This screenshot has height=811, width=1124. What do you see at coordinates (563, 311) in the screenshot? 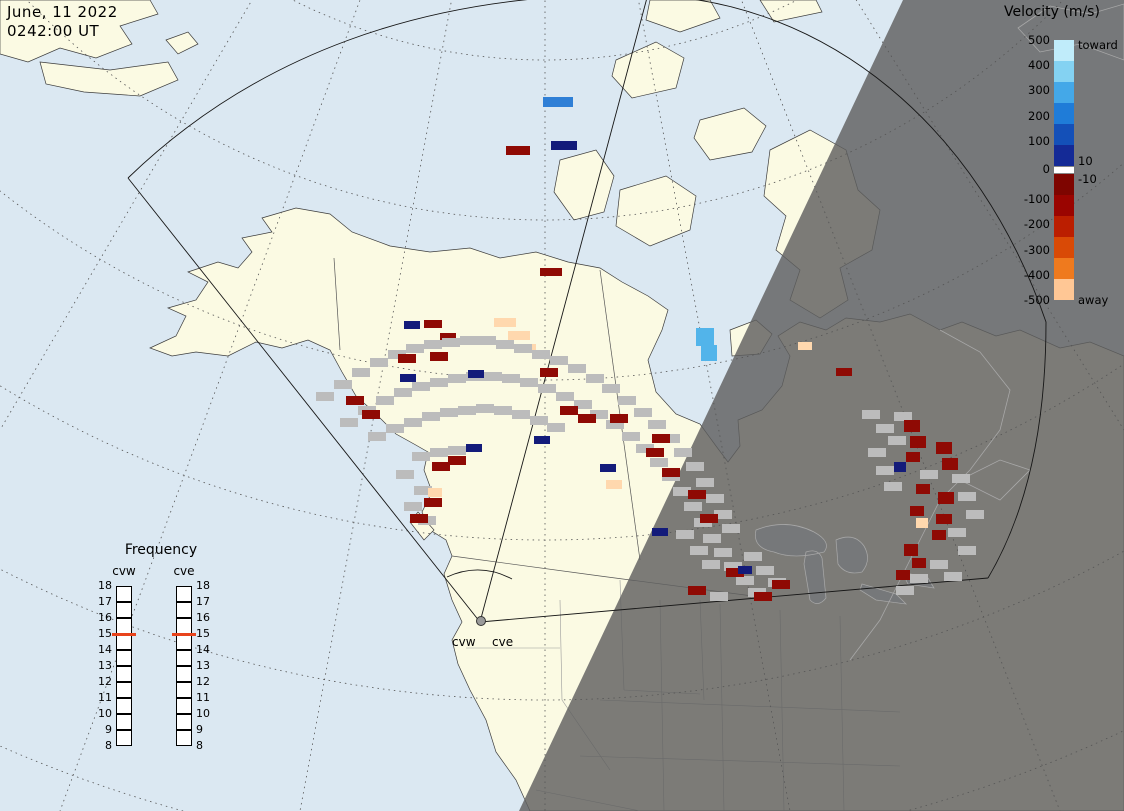
I see `fov-divider` at bounding box center [563, 311].